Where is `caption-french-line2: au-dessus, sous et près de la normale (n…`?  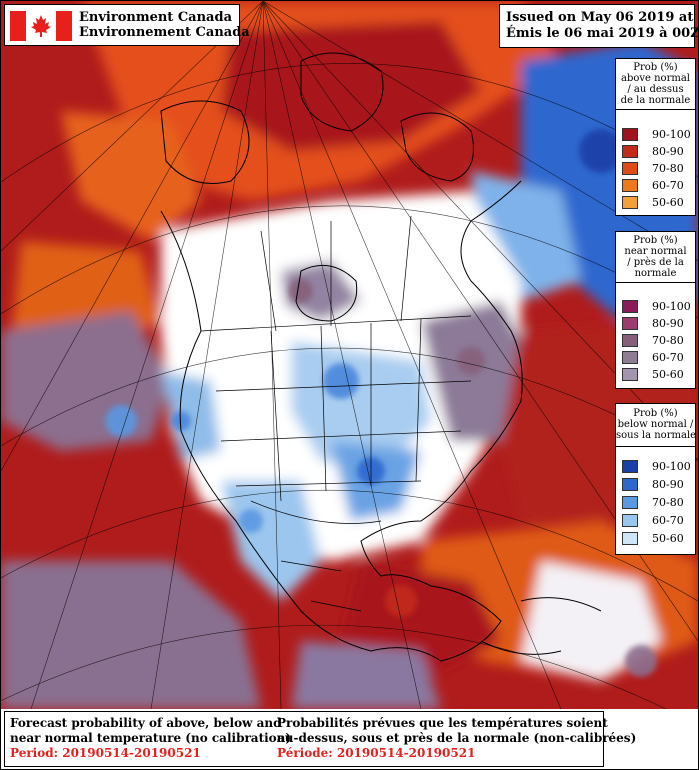
caption-french-line2: au-dessus, sous et près de la normale (n… is located at coordinates (457, 738).